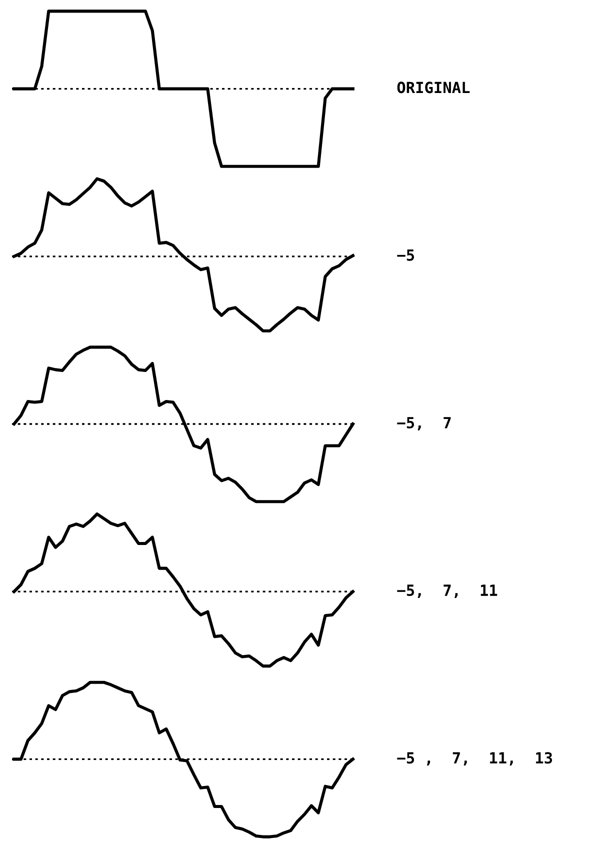 This screenshot has height=848, width=610. I want to click on text: −5 , 7, 11, 13, so click(474, 759).